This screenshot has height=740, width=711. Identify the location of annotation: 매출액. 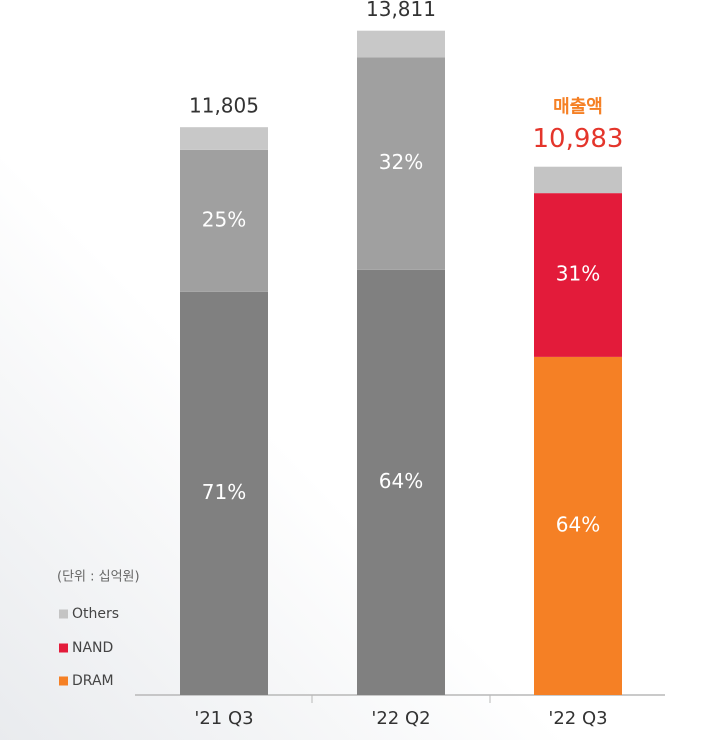
(578, 107).